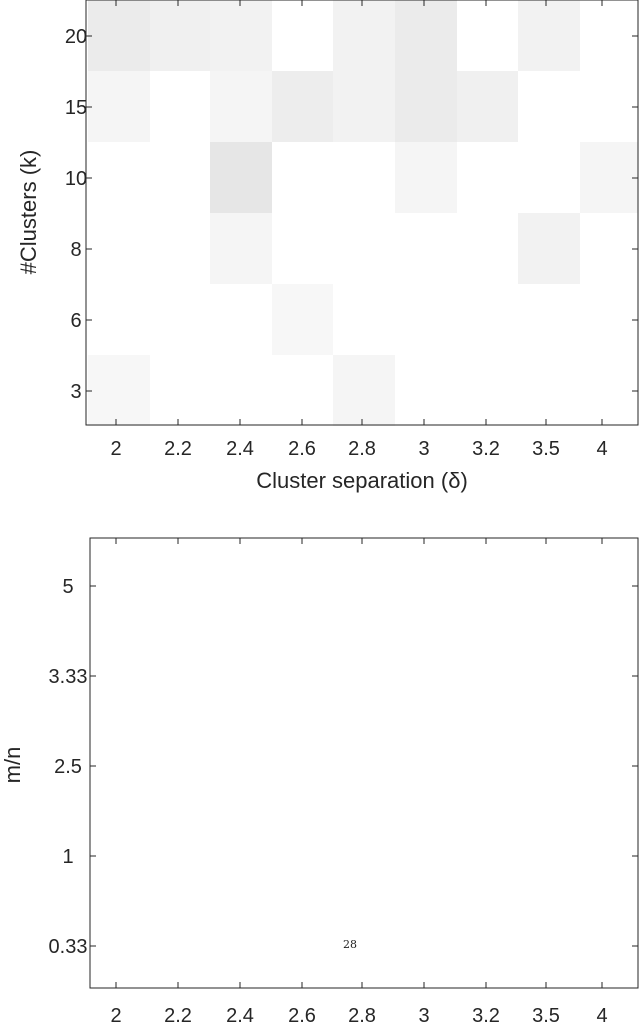  I want to click on bottom-x-tick-label: 2.4, so click(240, 1014).